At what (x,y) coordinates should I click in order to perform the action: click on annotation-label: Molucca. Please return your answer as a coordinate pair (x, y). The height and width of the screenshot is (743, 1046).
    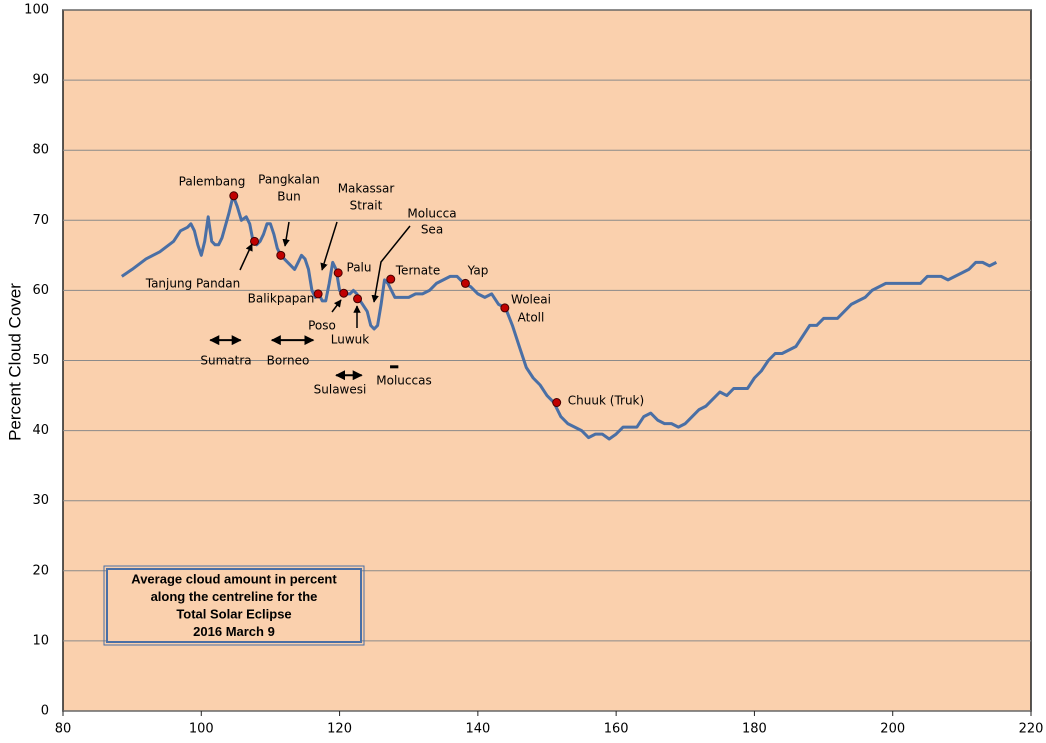
    Looking at the image, I should click on (431, 214).